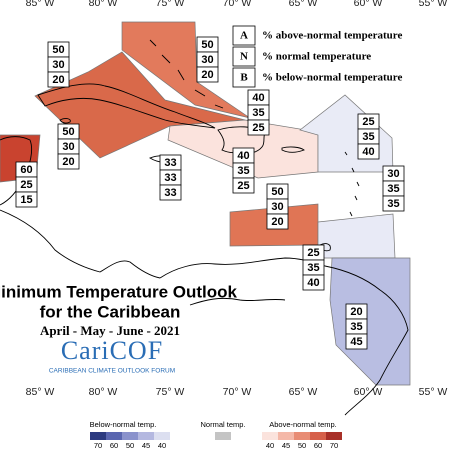 The width and height of the screenshot is (450, 450). I want to click on region-probabilities: 30 35 35, so click(393, 188).